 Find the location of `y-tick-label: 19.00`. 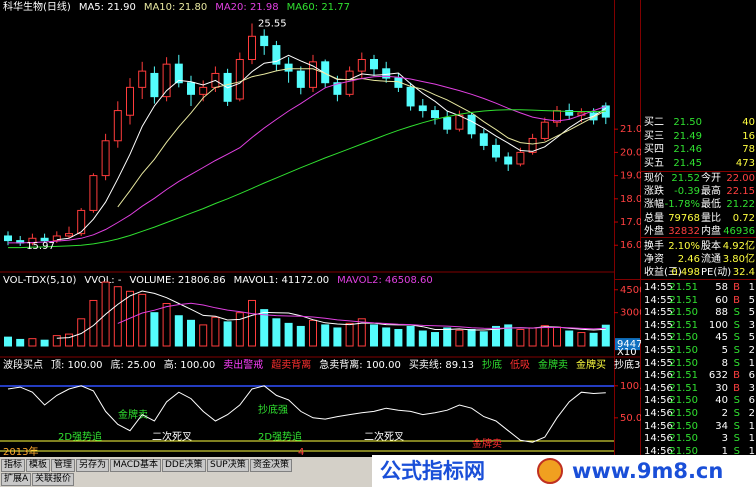

y-tick-label: 19.00 is located at coordinates (630, 176).